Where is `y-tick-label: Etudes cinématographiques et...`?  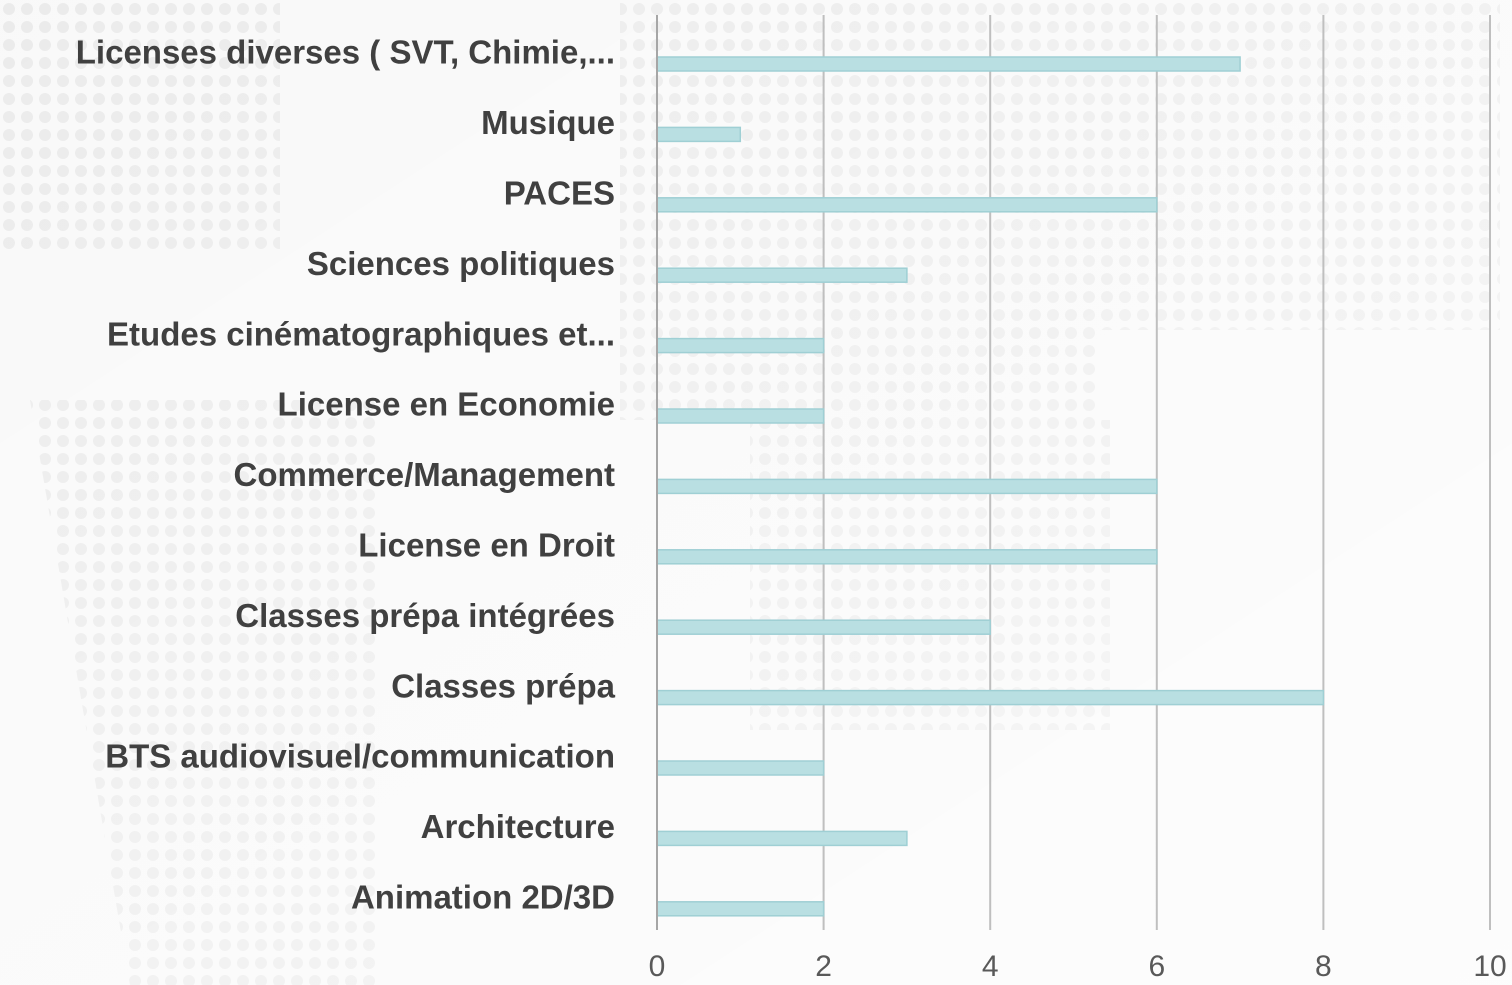
y-tick-label: Etudes cinématographiques et... is located at coordinates (361, 333).